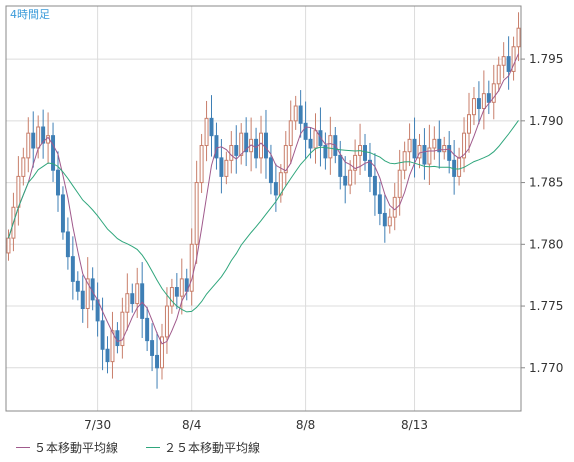 Image resolution: width=574 pixels, height=462 pixels. What do you see at coordinates (30, 14) in the screenshot?
I see `timeframe-label: 4時間足` at bounding box center [30, 14].